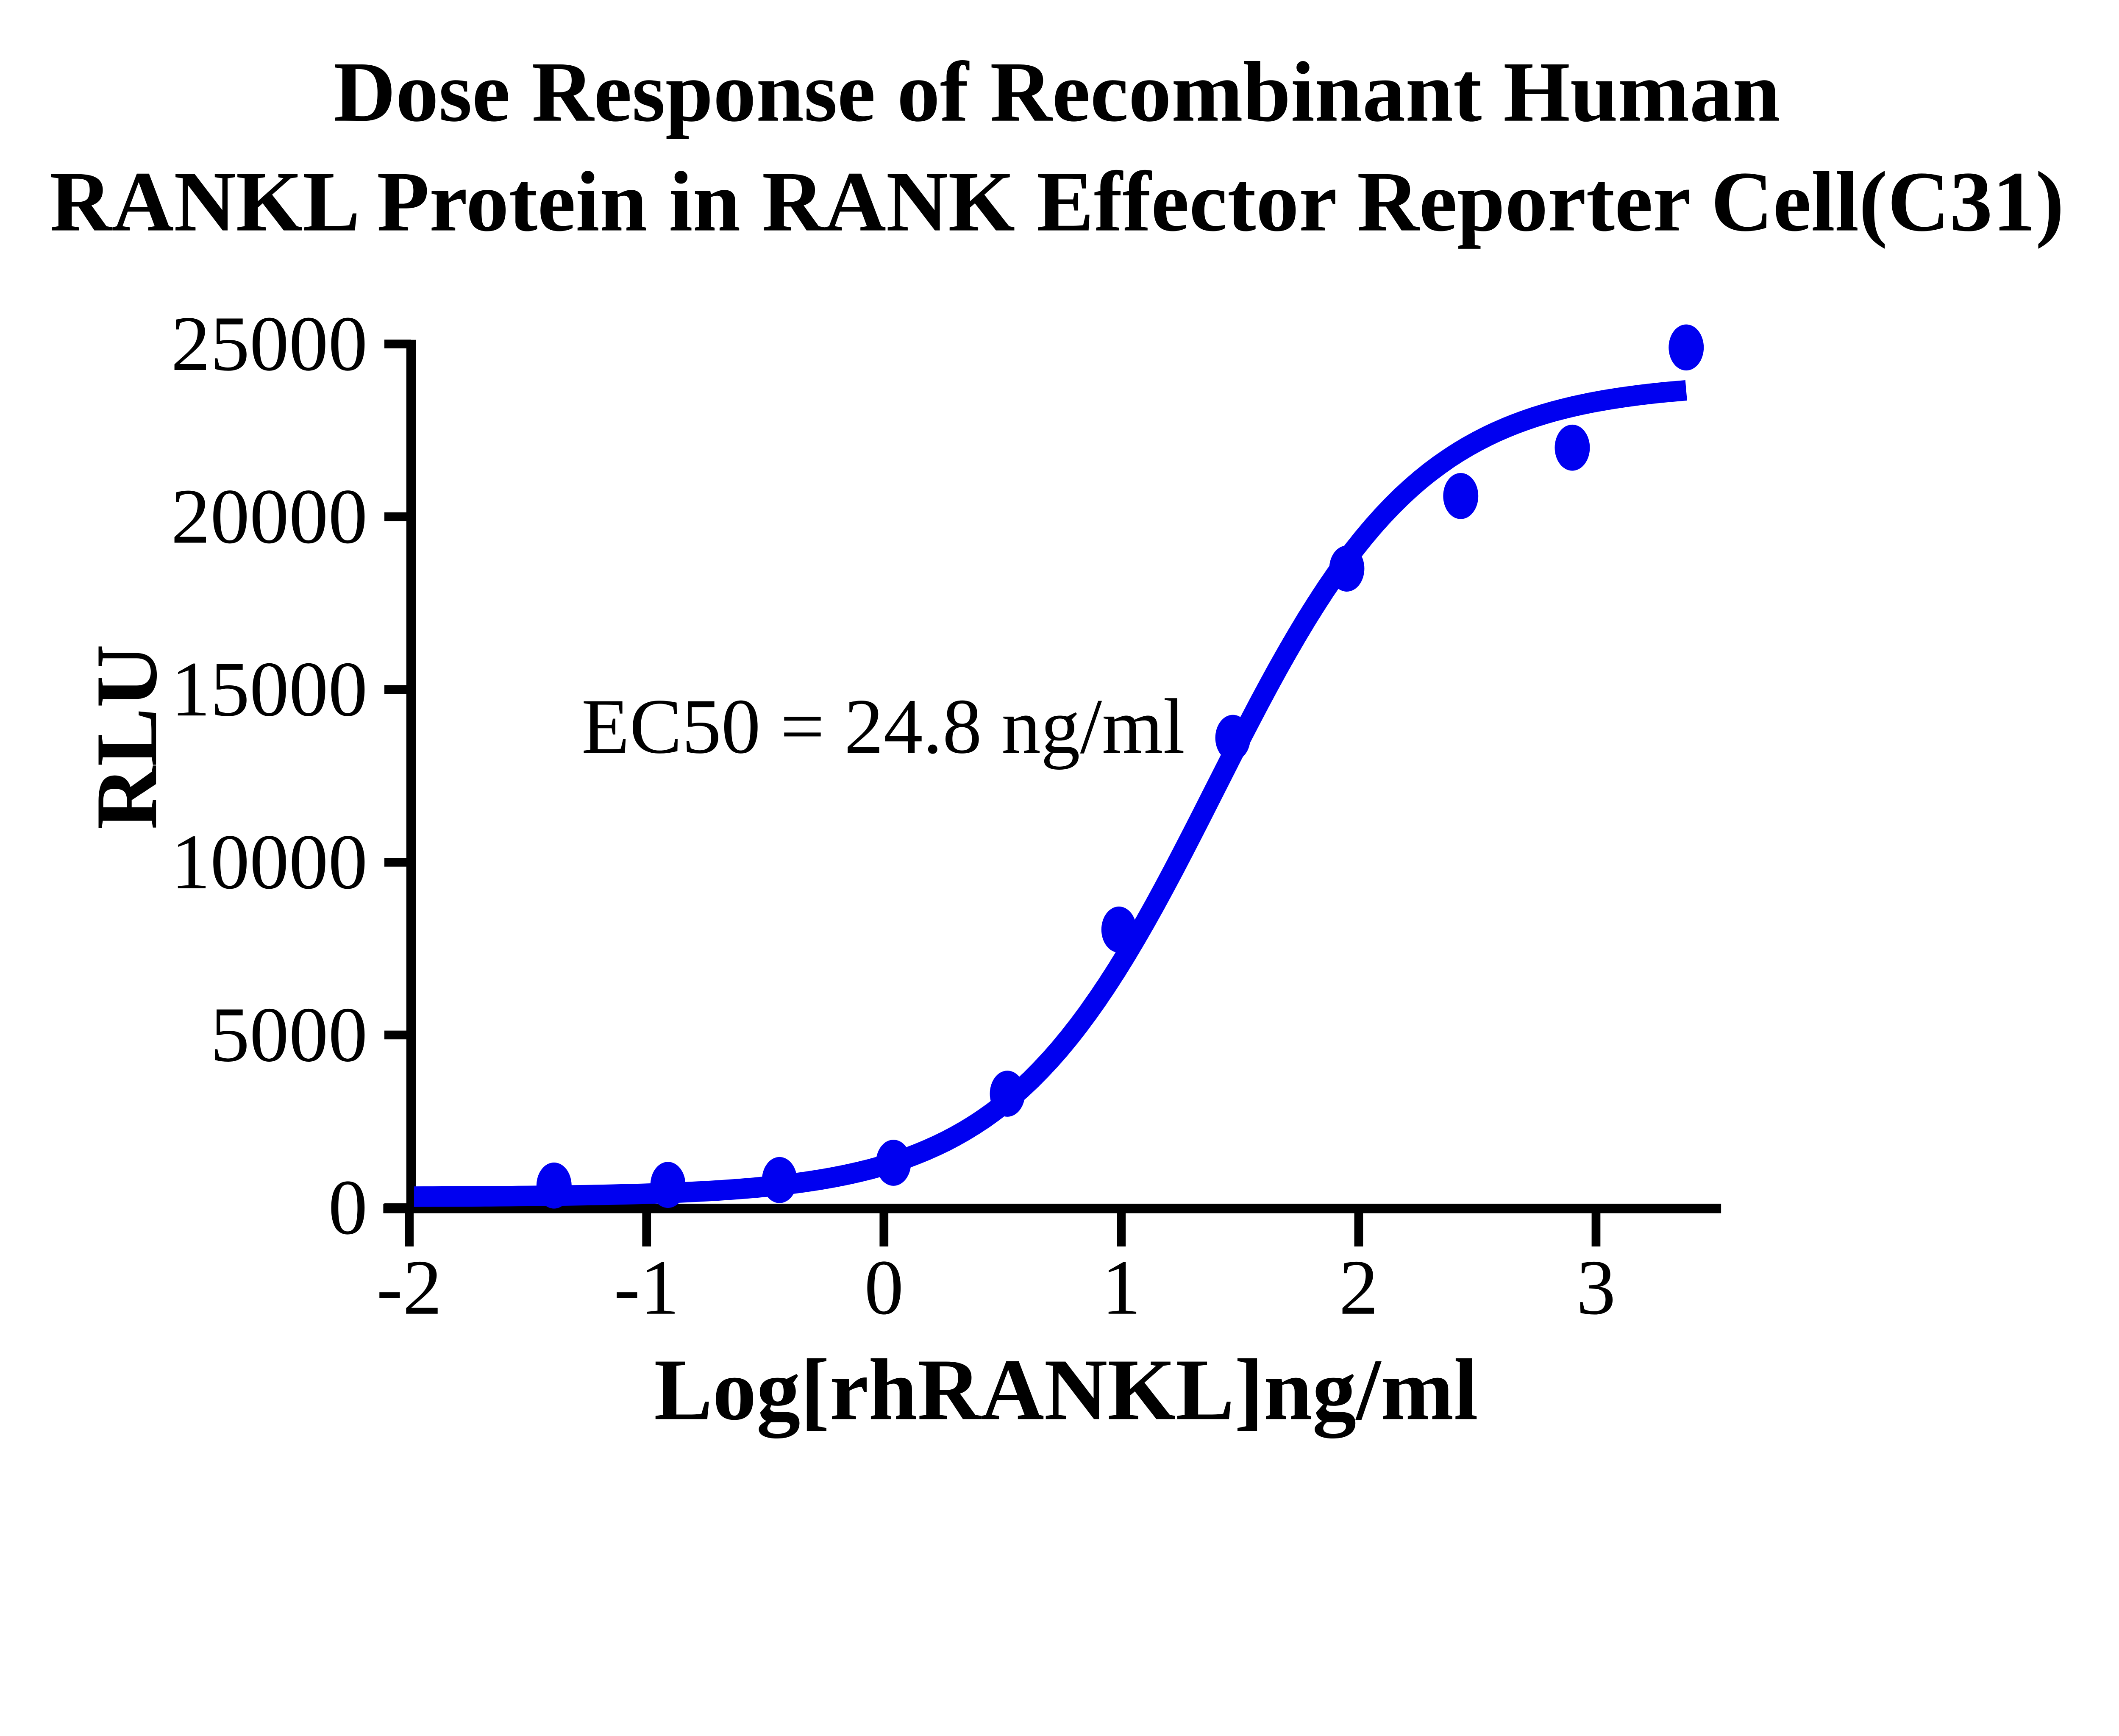  What do you see at coordinates (1057, 91) in the screenshot?
I see `chart-title-line-1: Dose Response of Recombinant Human` at bounding box center [1057, 91].